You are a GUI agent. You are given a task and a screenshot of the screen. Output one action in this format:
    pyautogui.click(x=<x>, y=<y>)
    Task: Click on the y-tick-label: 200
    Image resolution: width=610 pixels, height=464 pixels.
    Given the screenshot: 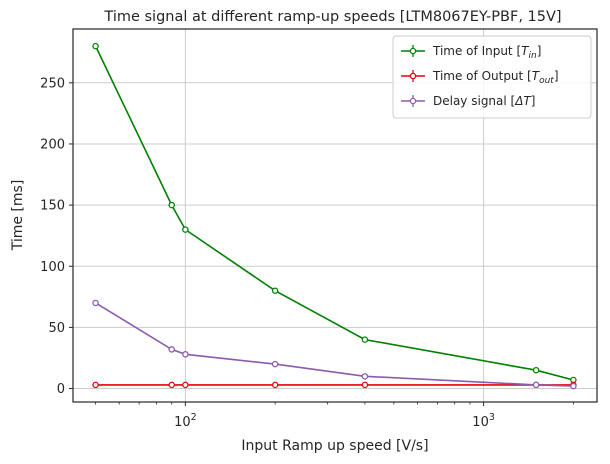 What is the action you would take?
    pyautogui.click(x=52, y=144)
    